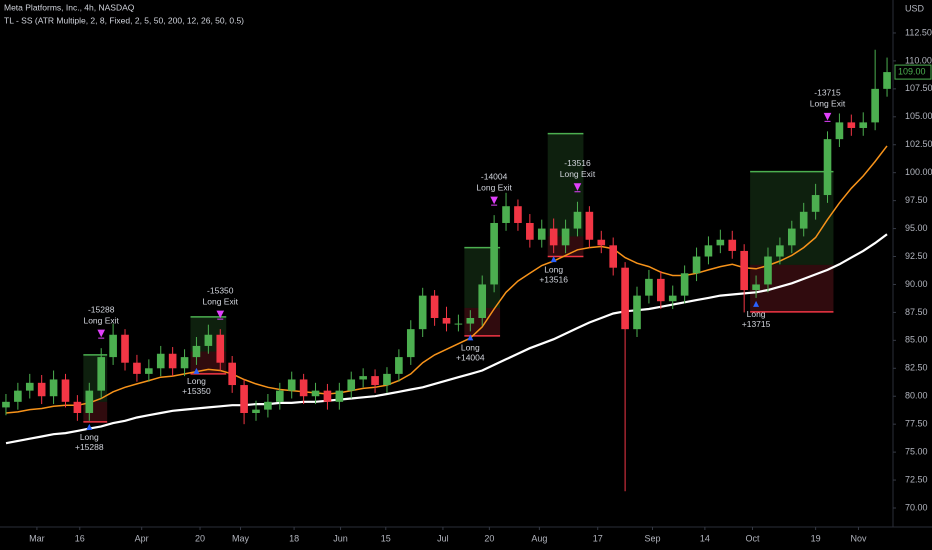 The height and width of the screenshot is (550, 932). I want to click on y-tick-label: 70.00, so click(916, 507).